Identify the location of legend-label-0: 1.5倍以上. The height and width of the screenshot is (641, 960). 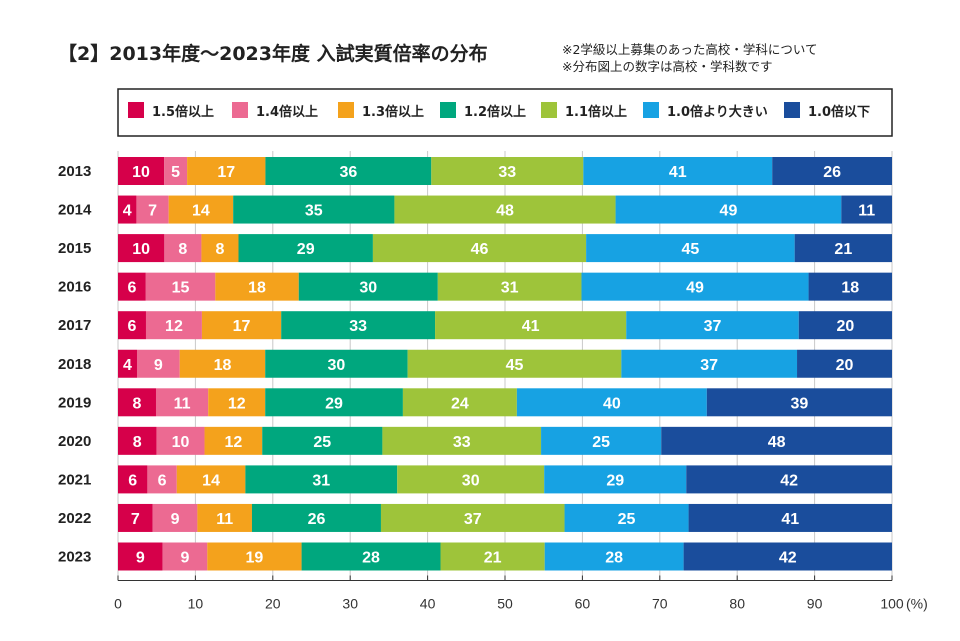
(183, 112).